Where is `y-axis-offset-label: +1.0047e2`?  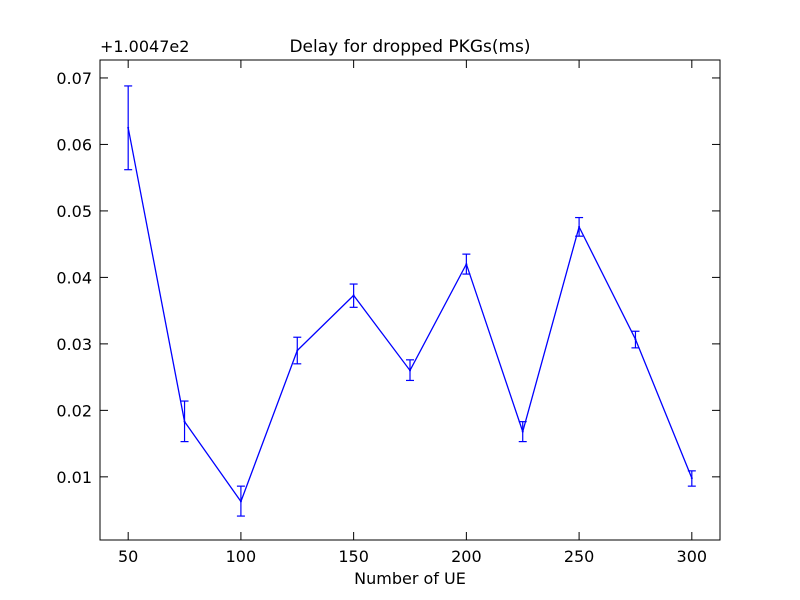
y-axis-offset-label: +1.0047e2 is located at coordinates (144, 46).